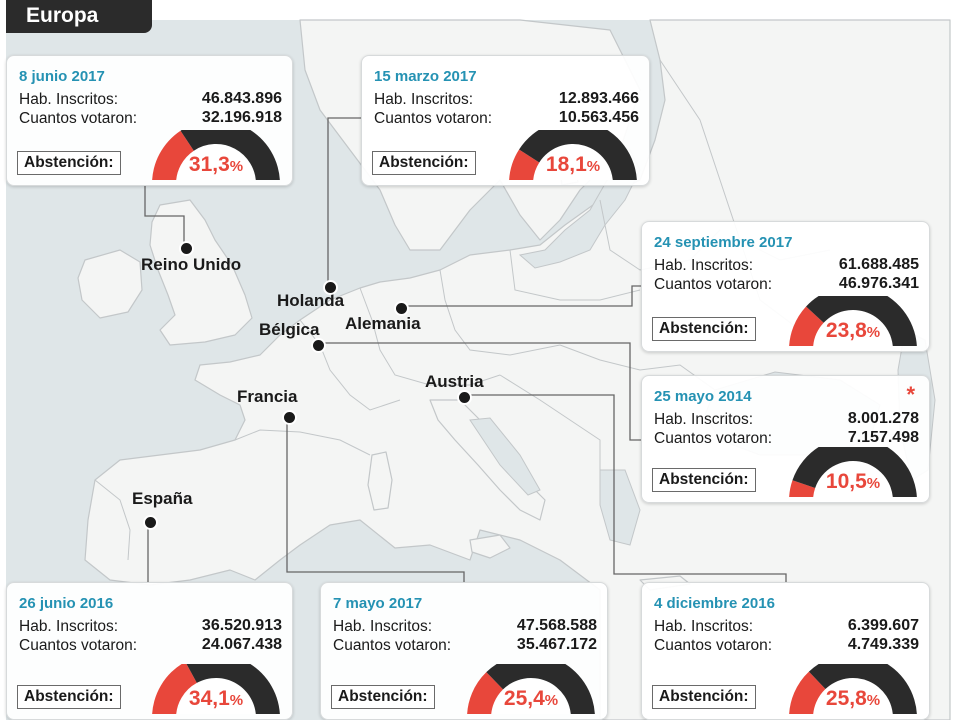 This screenshot has height=720, width=960. I want to click on dot-francia, so click(289, 417).